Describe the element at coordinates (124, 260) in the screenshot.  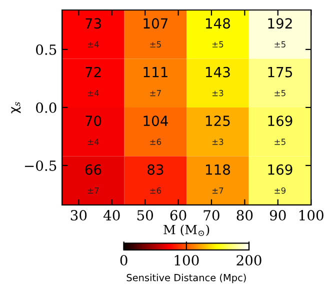
I see `color-bar-label: 0` at that location.